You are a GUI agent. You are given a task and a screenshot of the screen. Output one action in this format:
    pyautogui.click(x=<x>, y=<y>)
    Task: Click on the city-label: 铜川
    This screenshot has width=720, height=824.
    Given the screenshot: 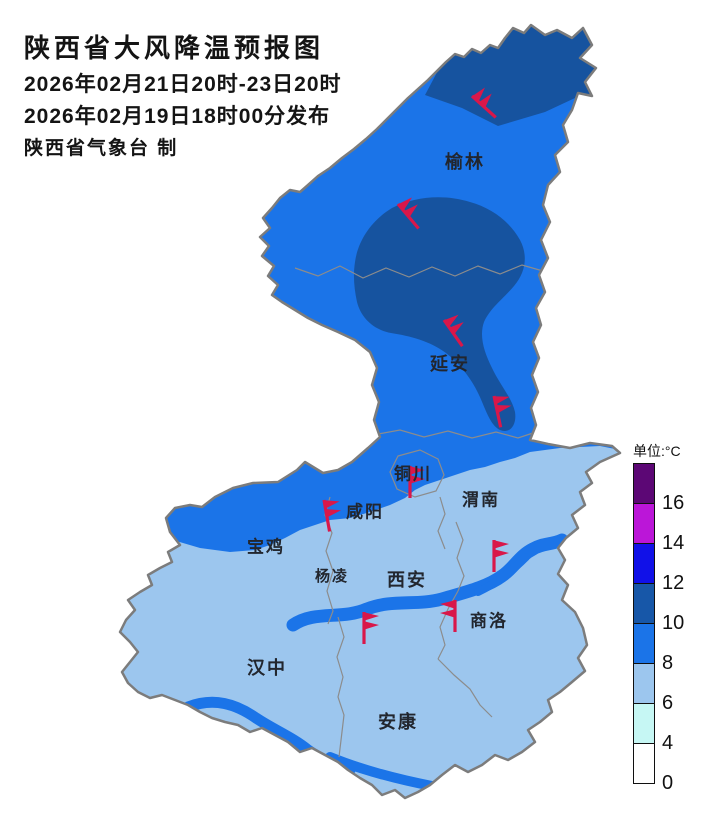 What is the action you would take?
    pyautogui.click(x=413, y=473)
    